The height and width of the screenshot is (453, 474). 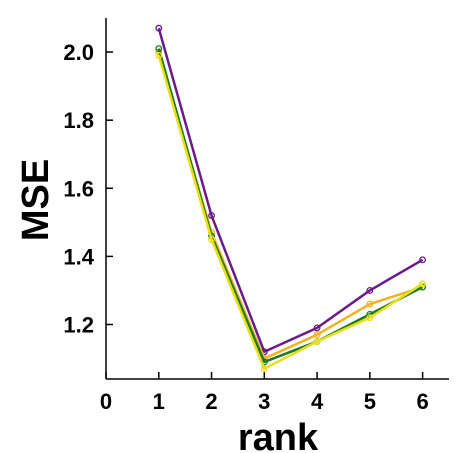 What do you see at coordinates (78, 120) in the screenshot?
I see `y-tick-label: 1.8` at bounding box center [78, 120].